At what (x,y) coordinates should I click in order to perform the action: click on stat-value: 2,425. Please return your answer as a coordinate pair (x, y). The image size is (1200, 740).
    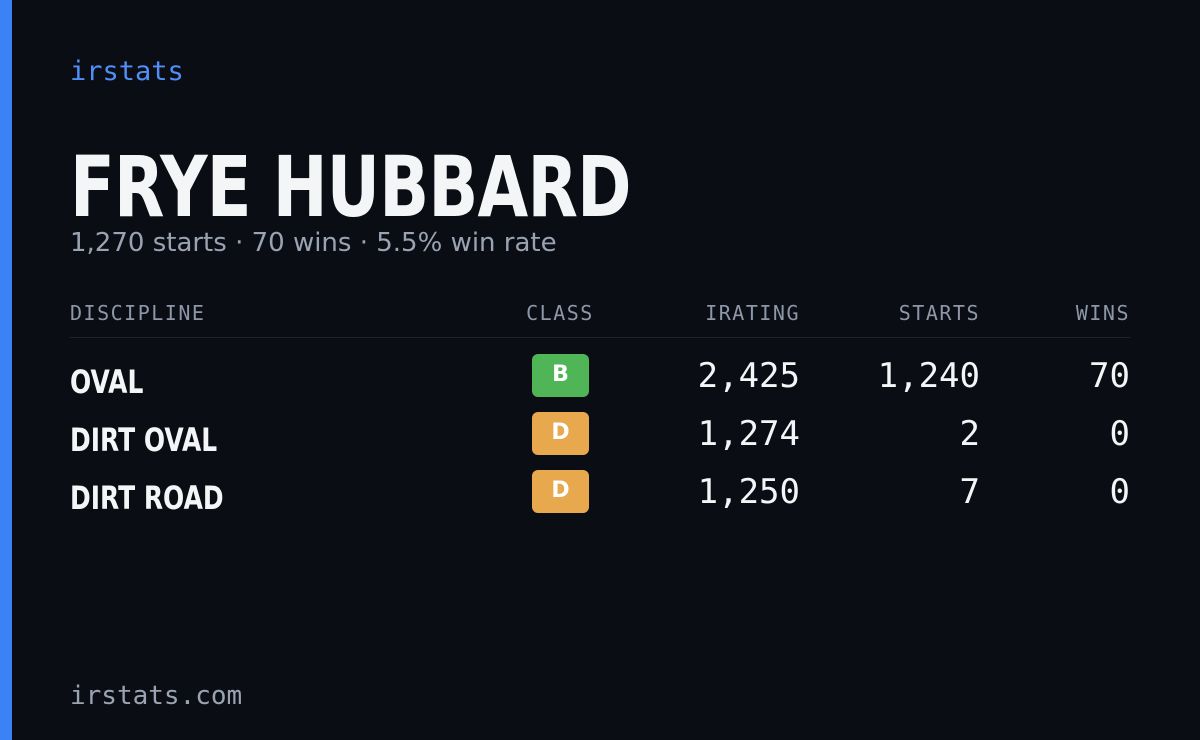
    Looking at the image, I should click on (748, 376).